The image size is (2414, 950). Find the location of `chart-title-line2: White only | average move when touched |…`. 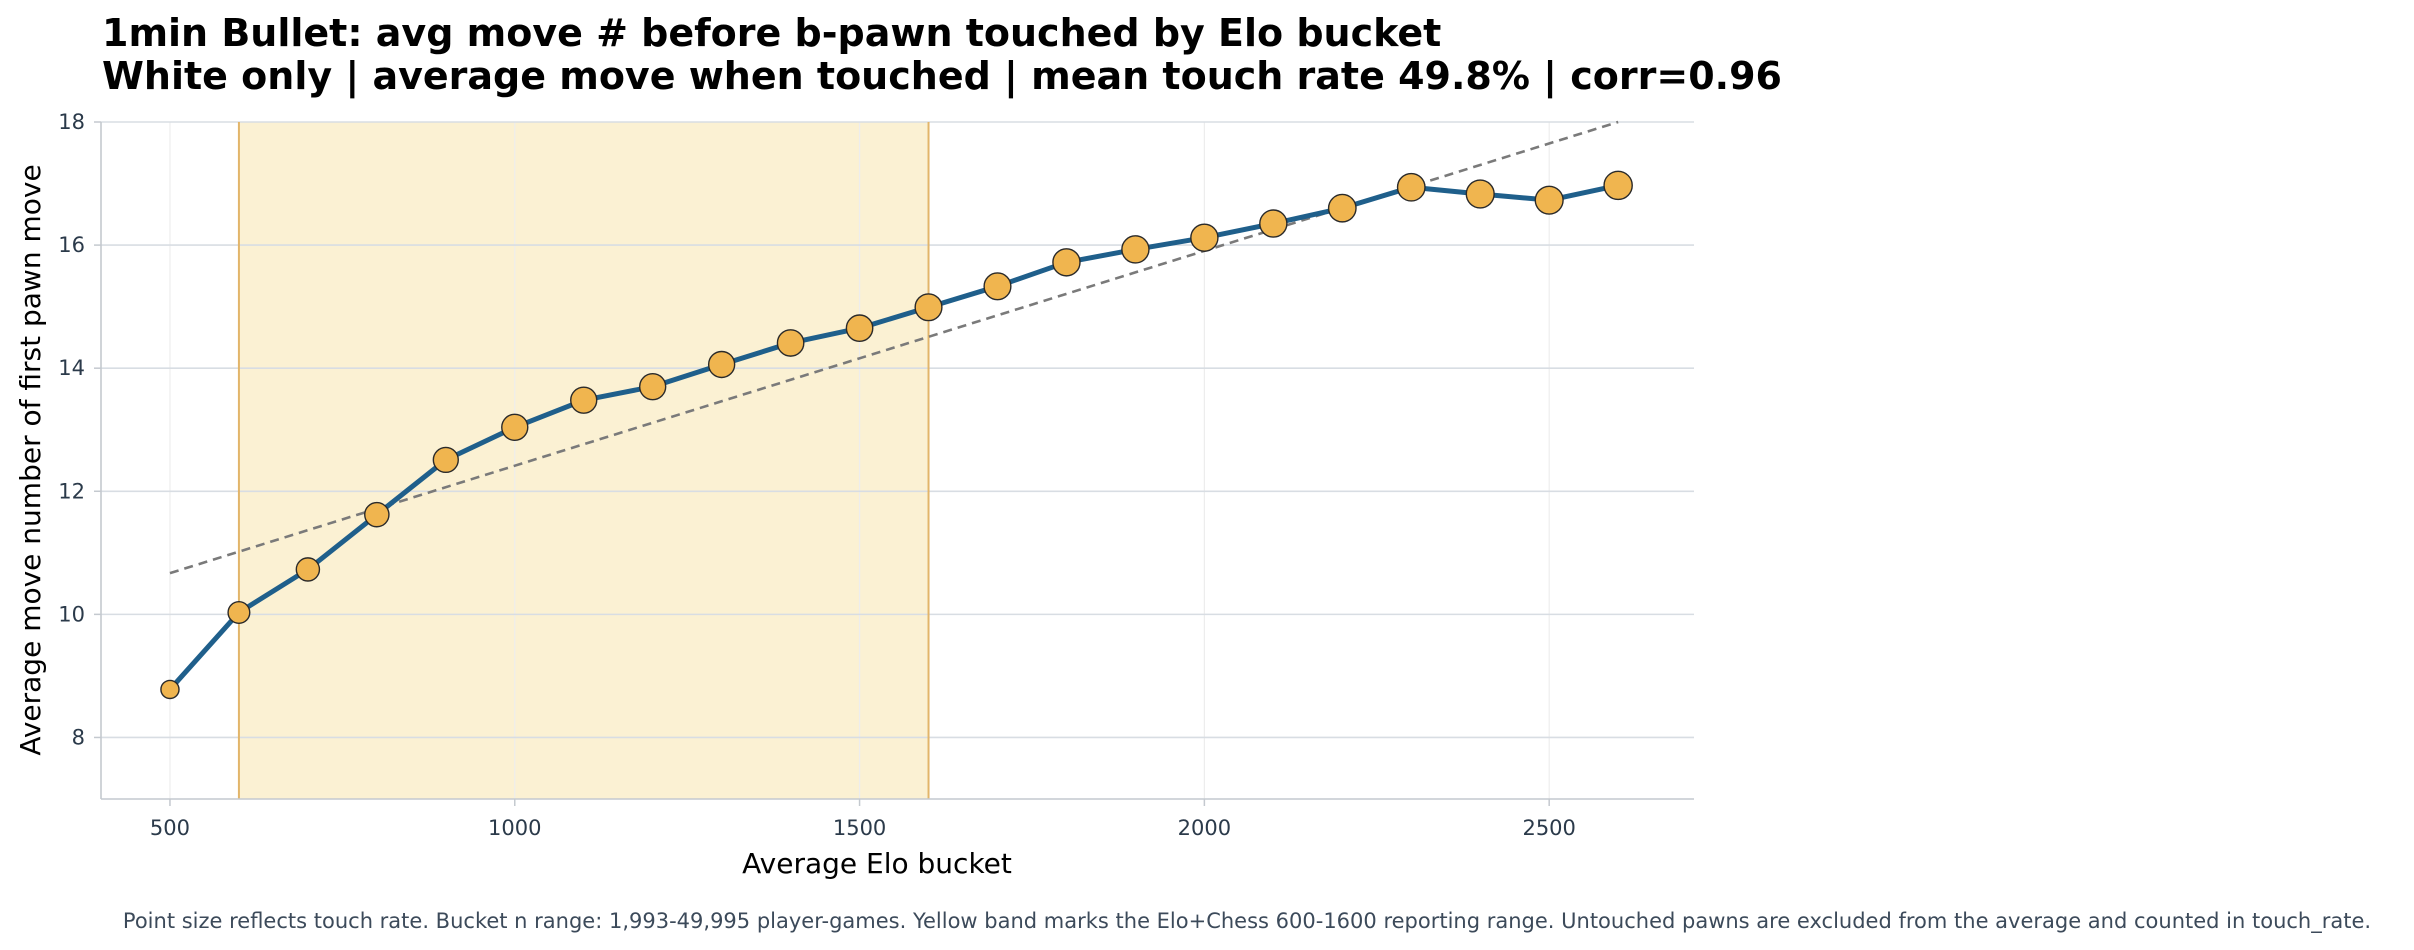

chart-title-line2: White only | average move when touched |… is located at coordinates (942, 76).